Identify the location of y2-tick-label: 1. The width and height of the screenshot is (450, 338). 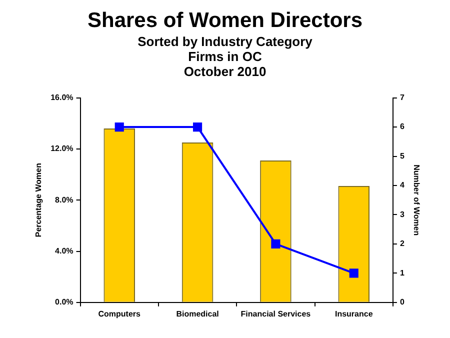
(402, 273).